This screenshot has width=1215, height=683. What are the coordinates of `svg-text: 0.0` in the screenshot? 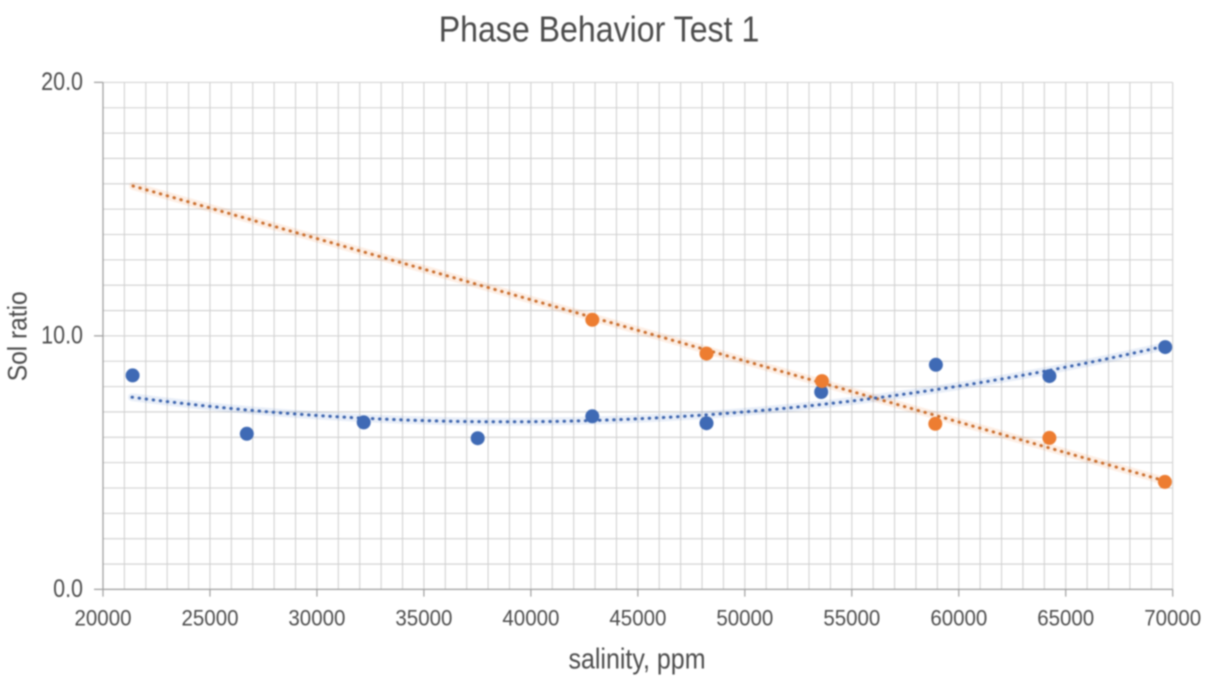 It's located at (68, 589).